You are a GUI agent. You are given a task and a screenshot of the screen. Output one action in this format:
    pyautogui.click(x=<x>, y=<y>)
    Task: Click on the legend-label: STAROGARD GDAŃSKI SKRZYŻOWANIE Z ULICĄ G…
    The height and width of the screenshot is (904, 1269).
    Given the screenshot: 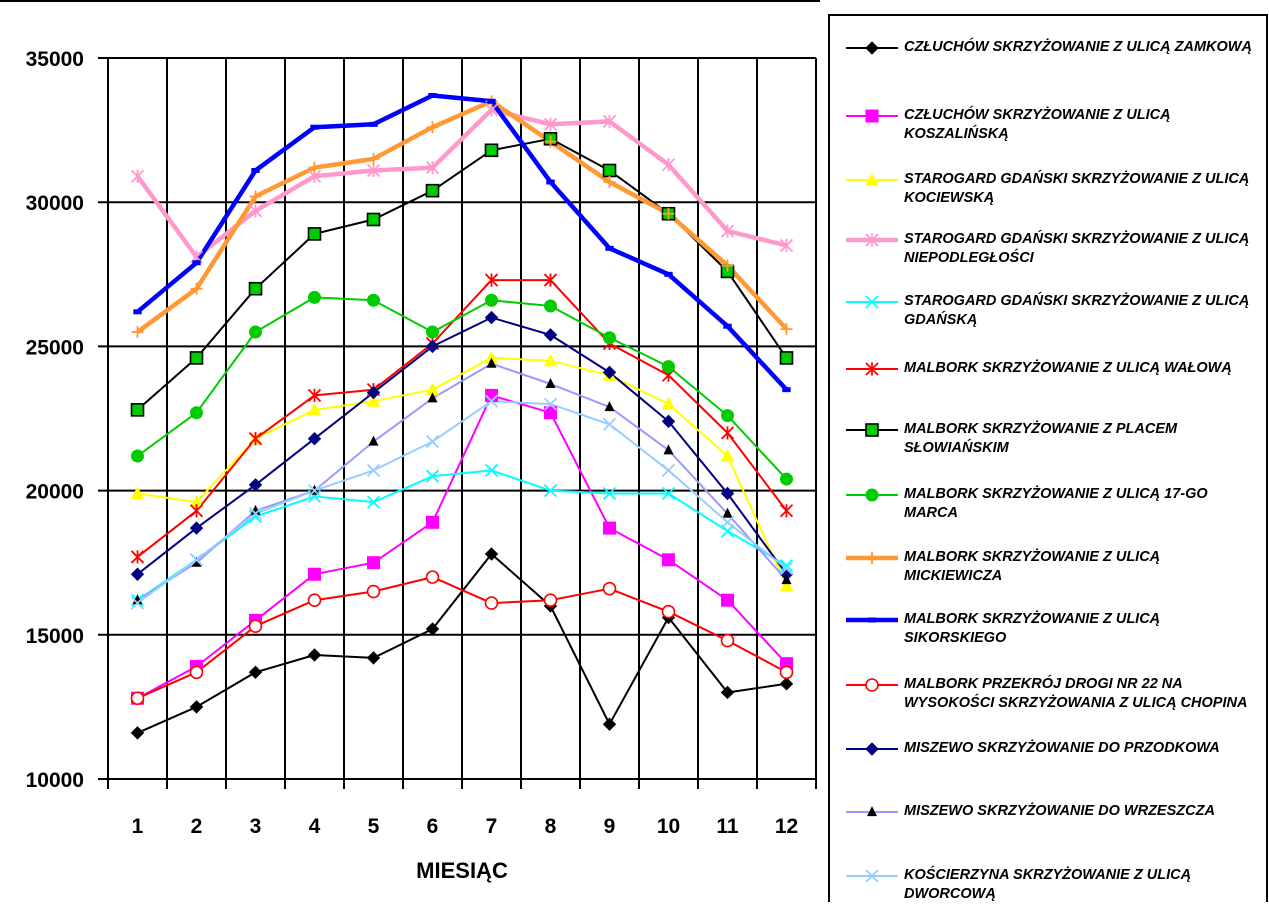 What is the action you would take?
    pyautogui.click(x=1077, y=310)
    